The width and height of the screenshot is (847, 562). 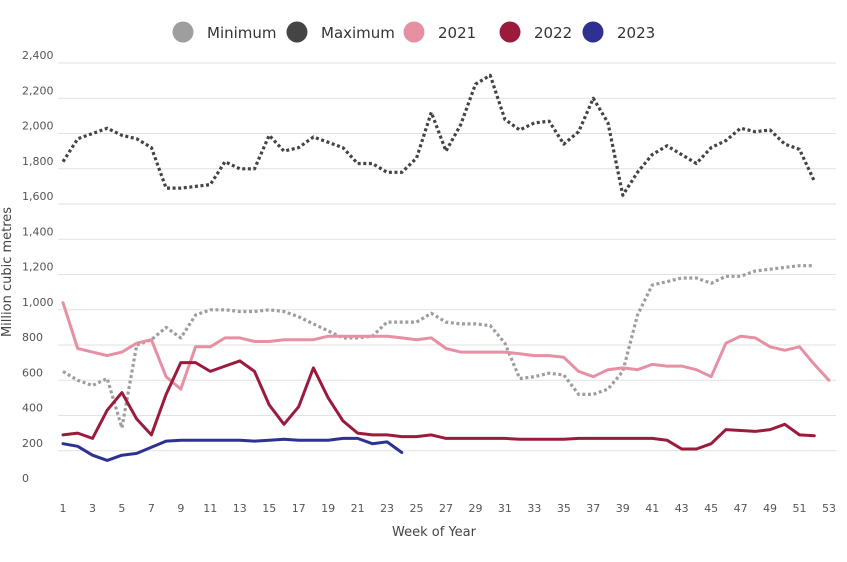 I want to click on y-tick-label: 2,200, so click(x=38, y=90).